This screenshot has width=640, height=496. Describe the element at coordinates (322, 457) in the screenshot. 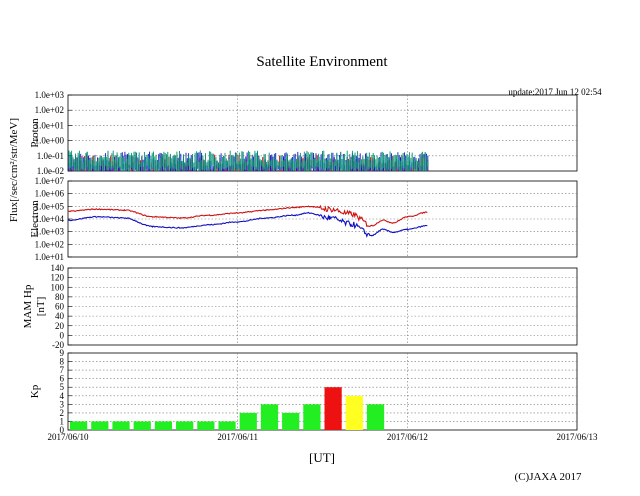

I see `x-axis-label: [UT]` at that location.